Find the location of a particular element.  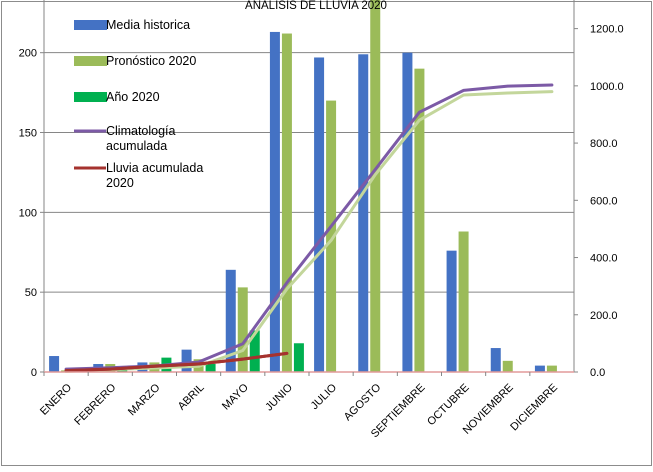

legend-label: Pronóstico 2020 is located at coordinates (151, 61).